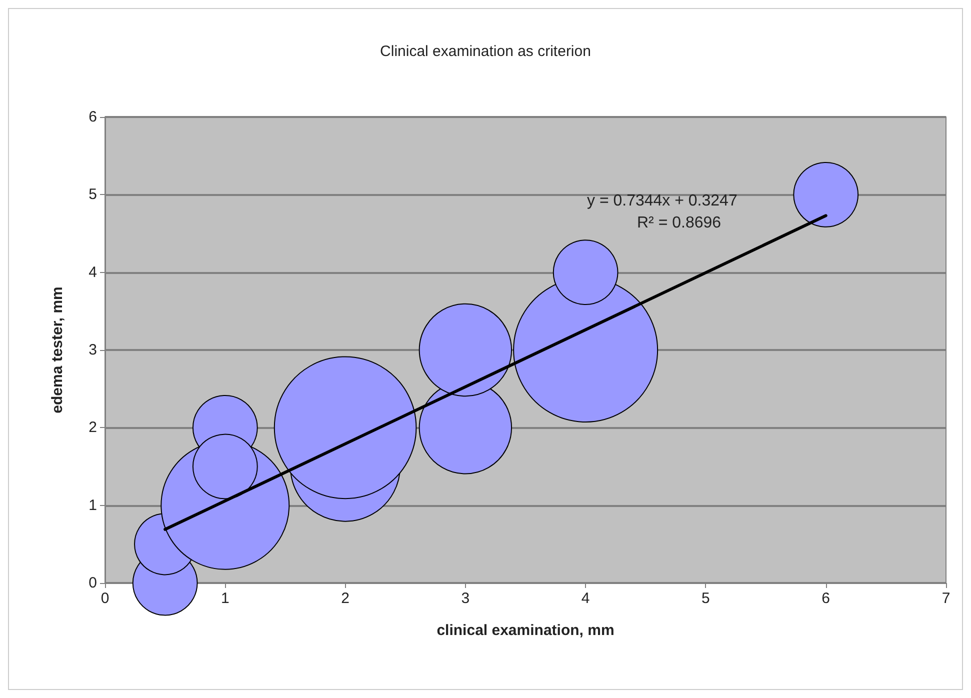 The height and width of the screenshot is (698, 971). I want to click on y-tick-label: 0, so click(92, 583).